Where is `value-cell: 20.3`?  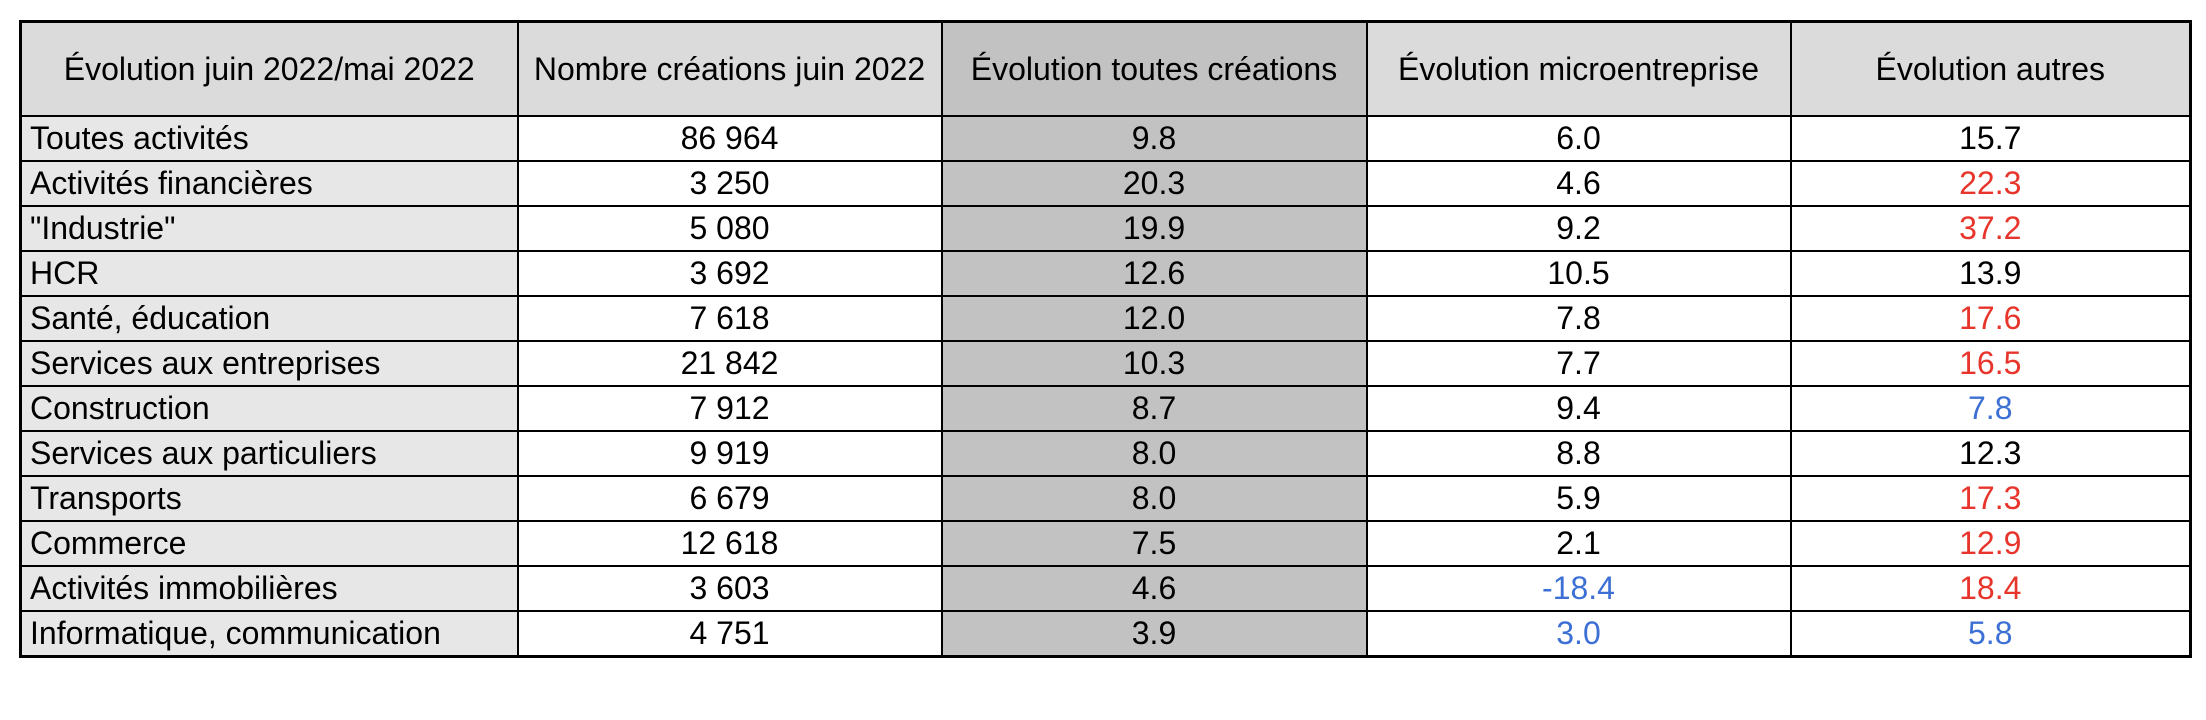
value-cell: 20.3 is located at coordinates (1154, 183).